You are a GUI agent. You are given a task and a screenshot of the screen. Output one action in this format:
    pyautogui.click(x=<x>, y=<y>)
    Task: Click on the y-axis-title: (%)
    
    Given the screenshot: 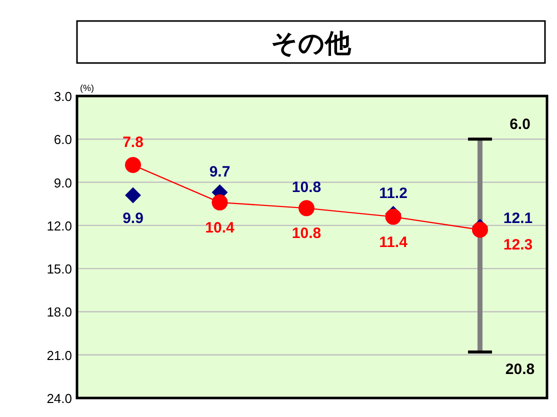 What is the action you would take?
    pyautogui.click(x=87, y=88)
    